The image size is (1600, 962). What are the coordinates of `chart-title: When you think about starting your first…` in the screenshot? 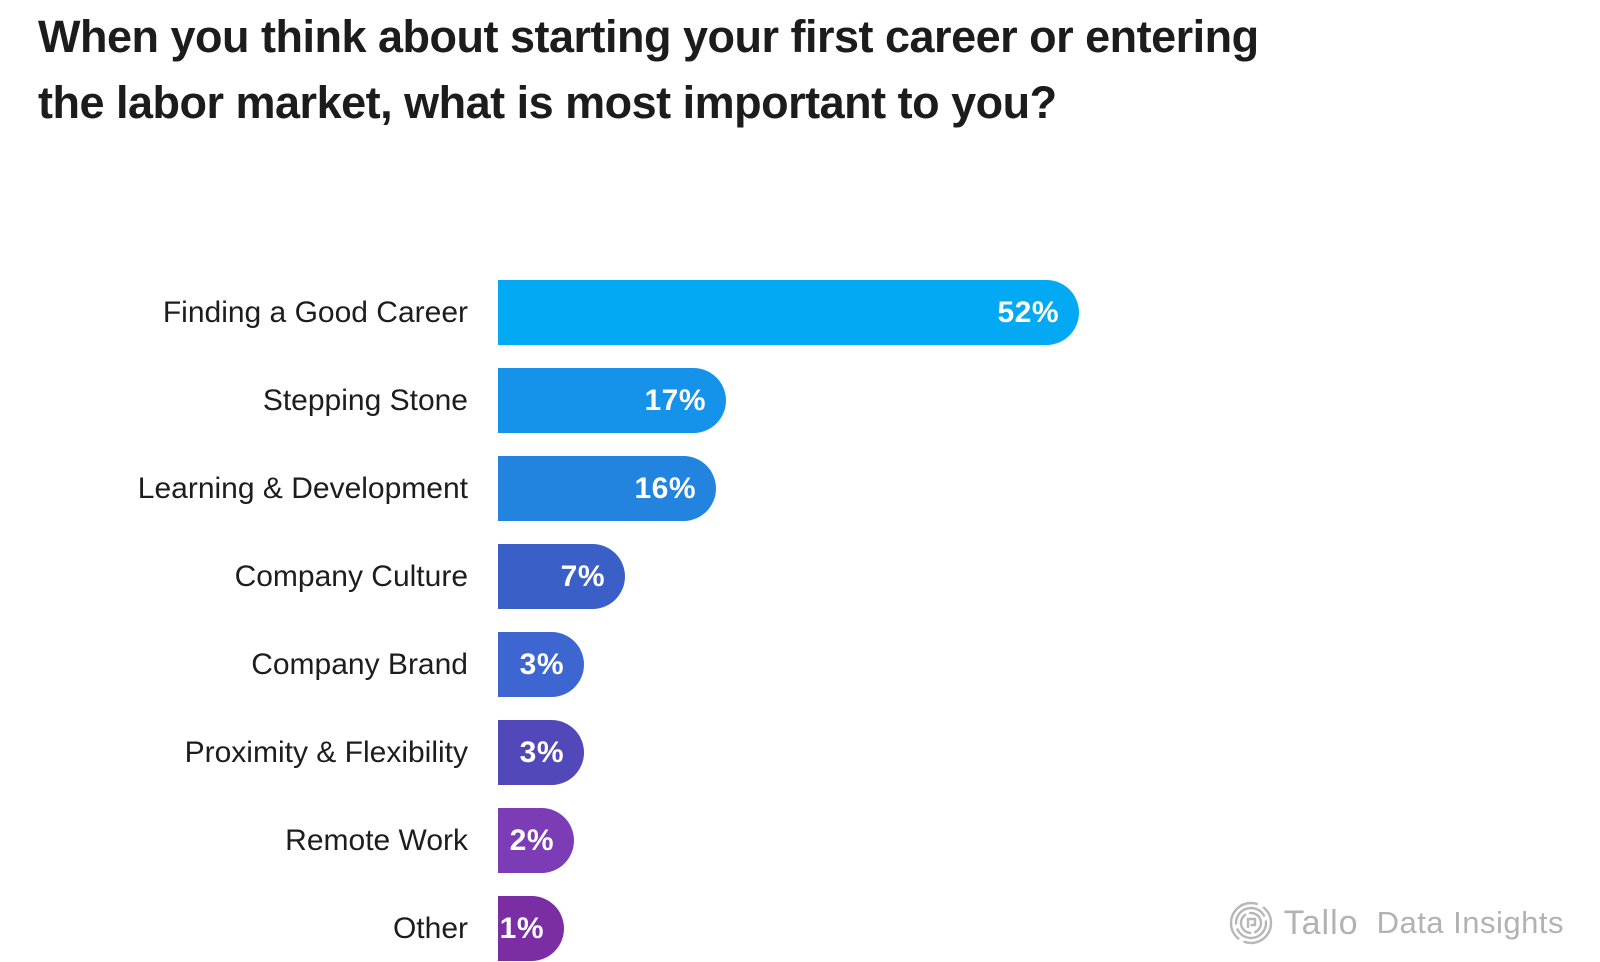 It's located at (648, 70).